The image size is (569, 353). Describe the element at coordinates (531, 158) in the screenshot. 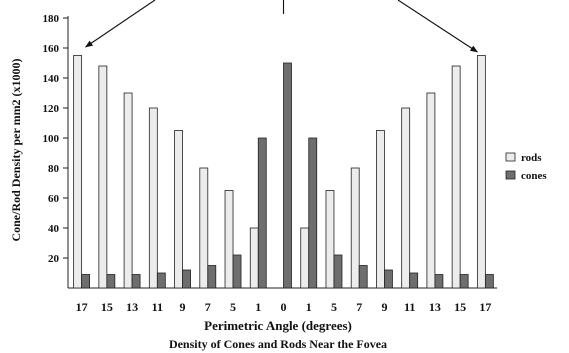

I see `legend-label-rods: rods` at that location.